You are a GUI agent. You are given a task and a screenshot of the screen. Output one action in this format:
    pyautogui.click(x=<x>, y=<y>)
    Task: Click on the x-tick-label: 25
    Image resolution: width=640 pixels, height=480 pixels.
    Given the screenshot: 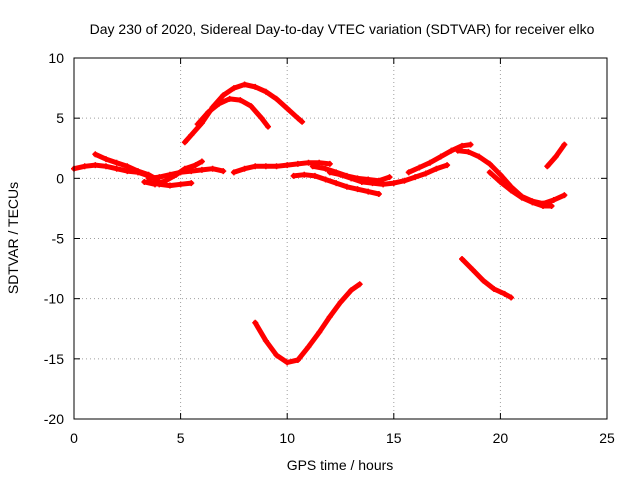 What is the action you would take?
    pyautogui.click(x=607, y=438)
    